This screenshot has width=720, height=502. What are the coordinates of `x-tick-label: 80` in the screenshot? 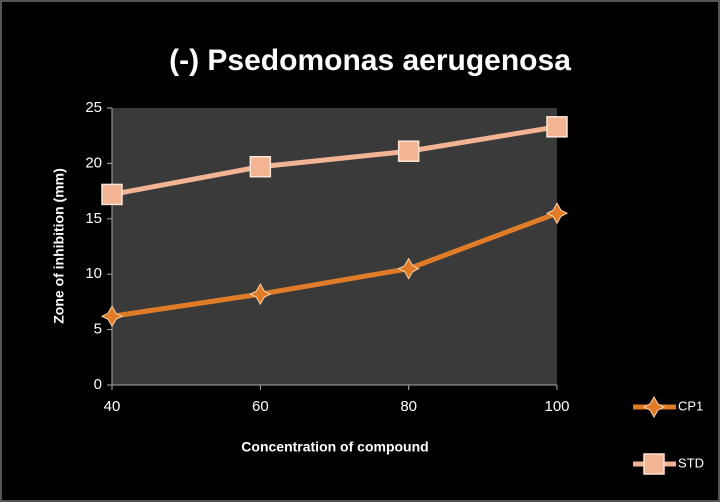 It's located at (408, 406).